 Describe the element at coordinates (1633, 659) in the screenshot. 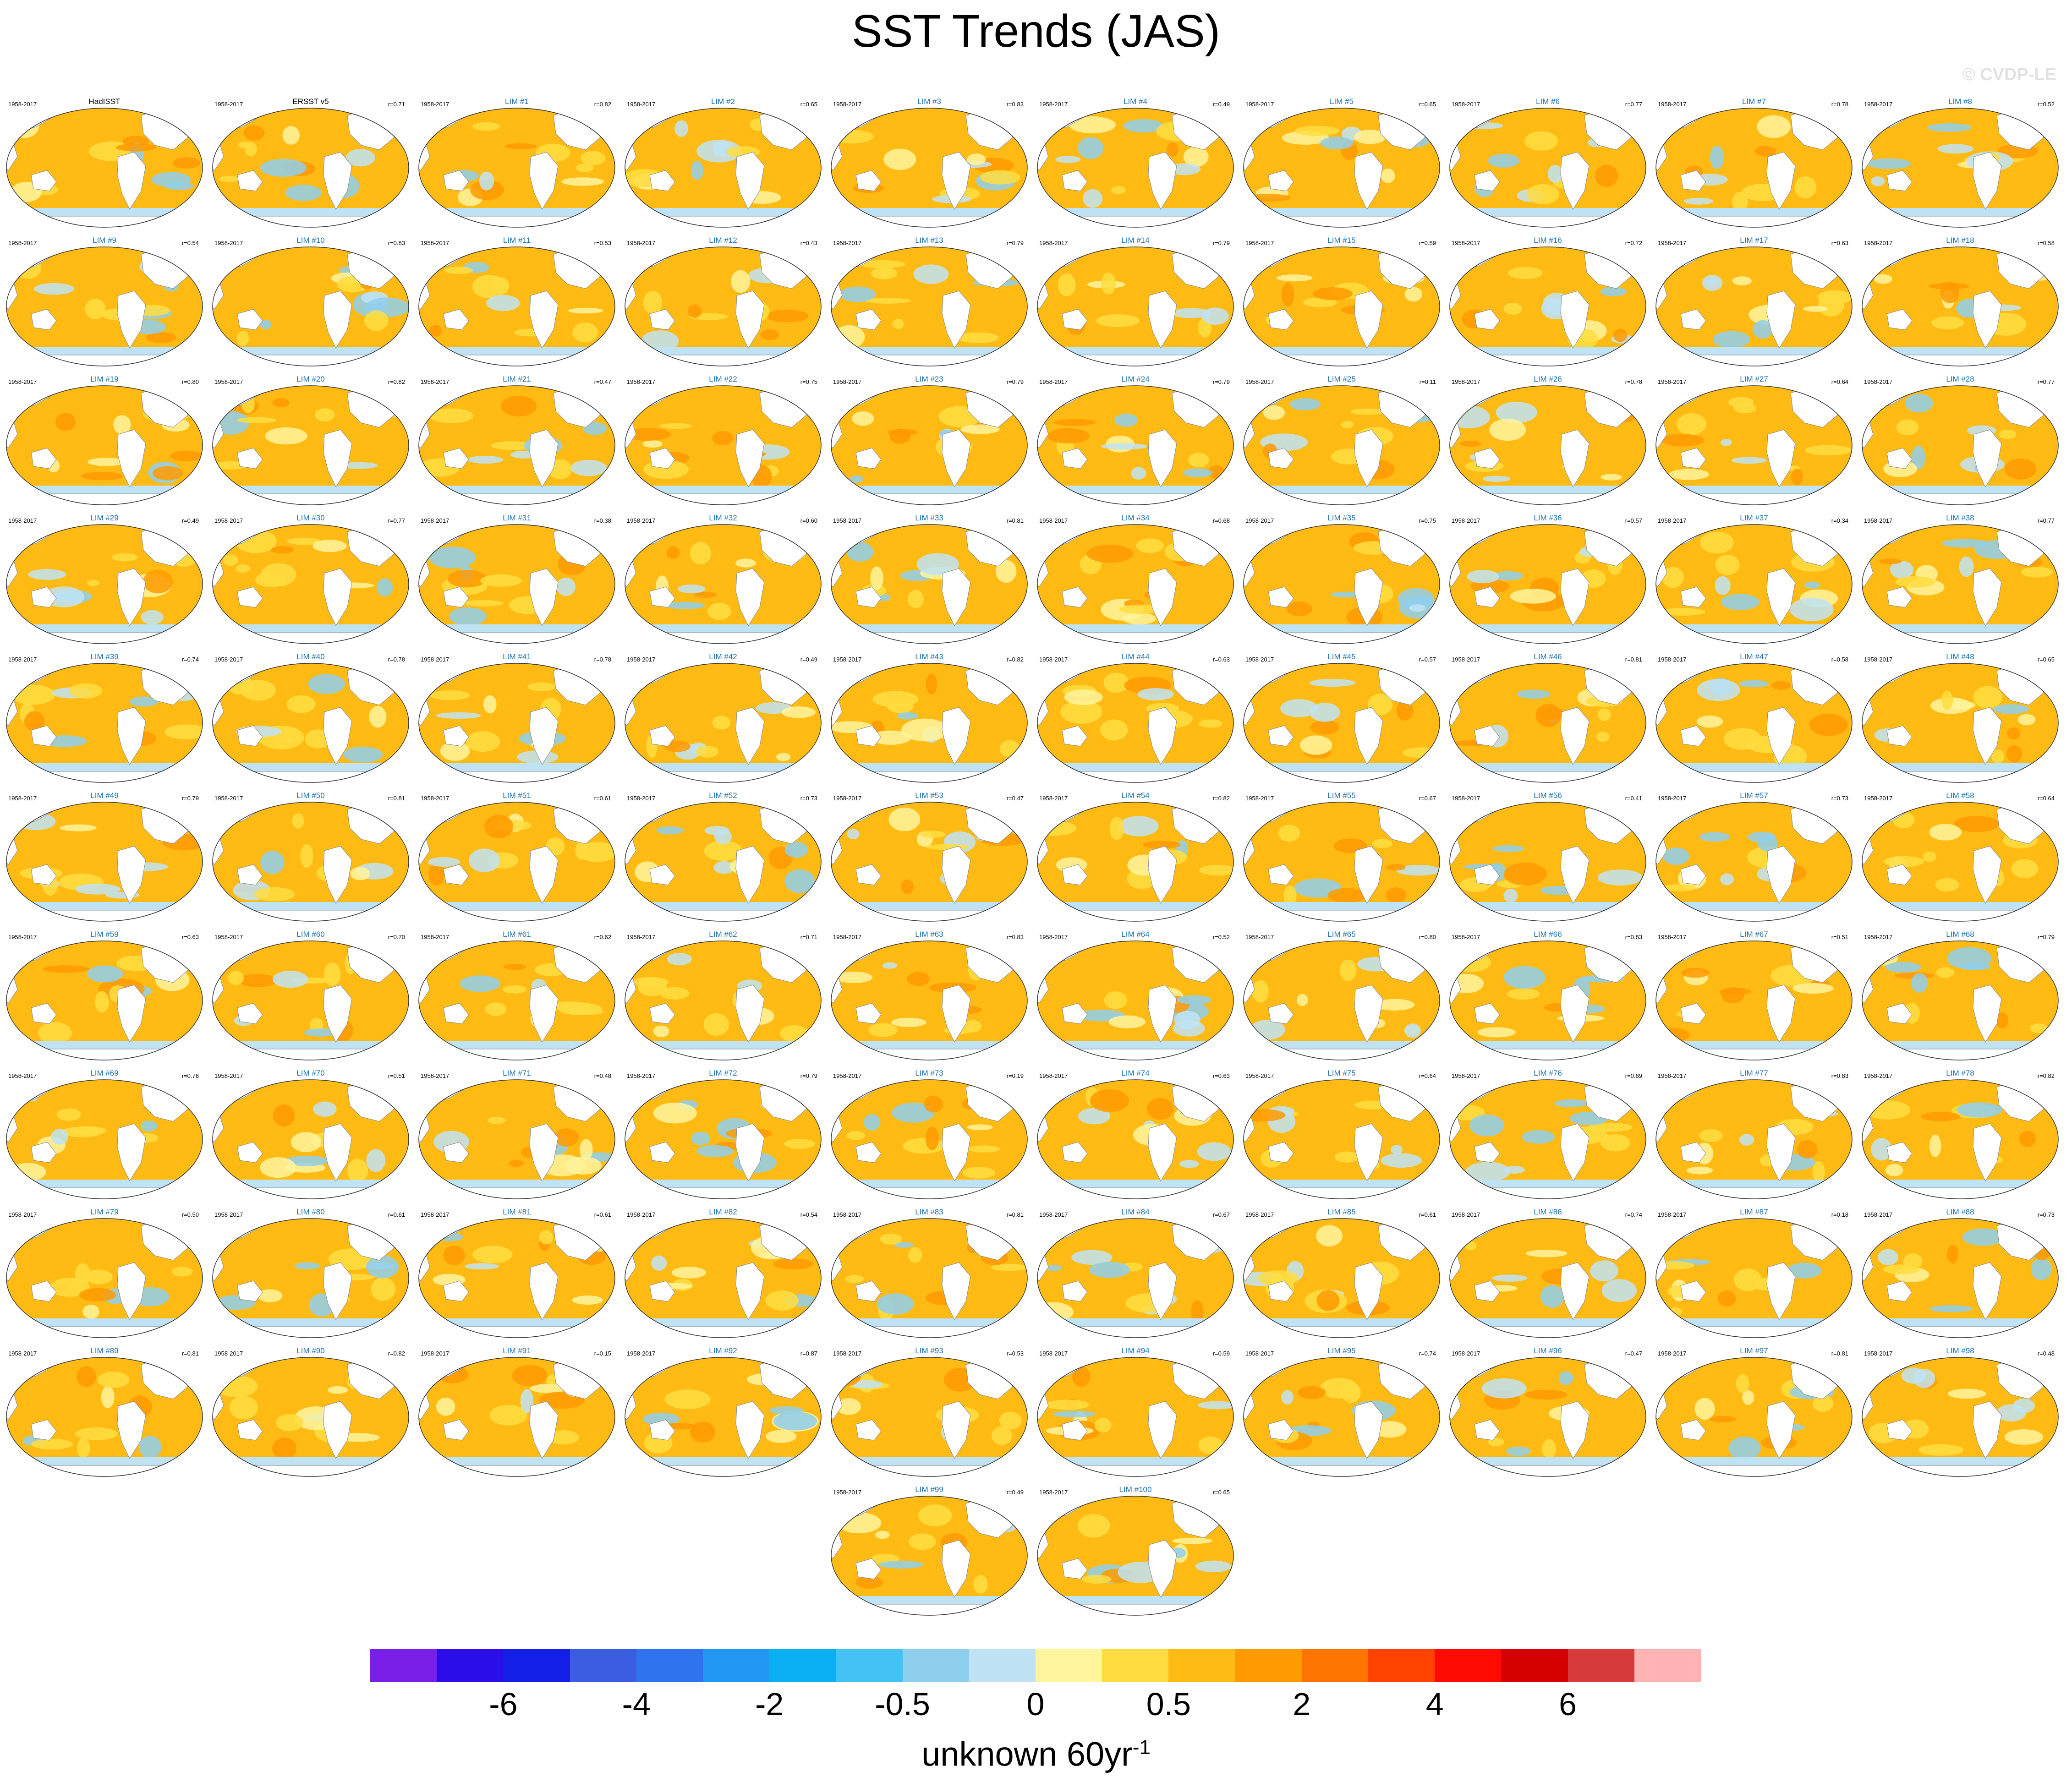

I see `panel-correlation: r=0.81` at that location.